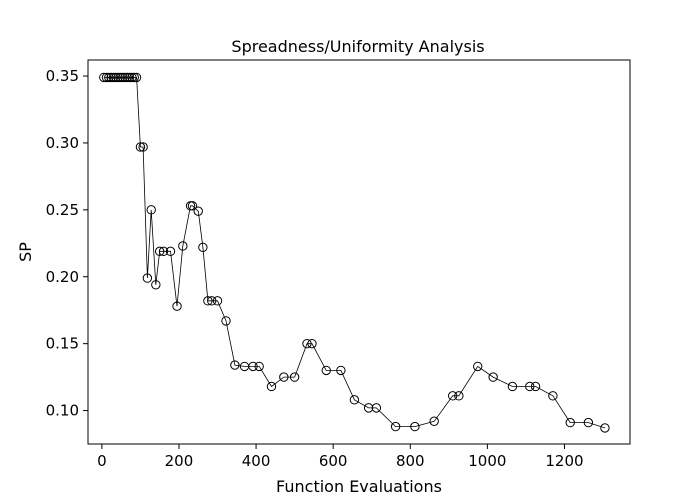 Image resolution: width=700 pixels, height=500 pixels. Describe the element at coordinates (102, 461) in the screenshot. I see `x-tick-label: 0` at that location.